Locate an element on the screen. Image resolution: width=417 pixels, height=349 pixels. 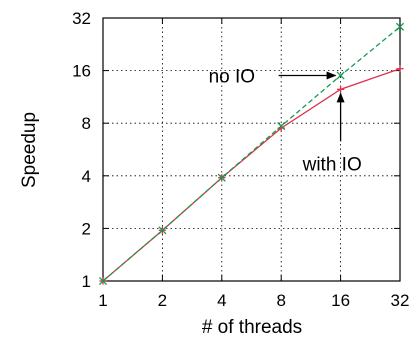
x-tick-label: 2 is located at coordinates (162, 300).